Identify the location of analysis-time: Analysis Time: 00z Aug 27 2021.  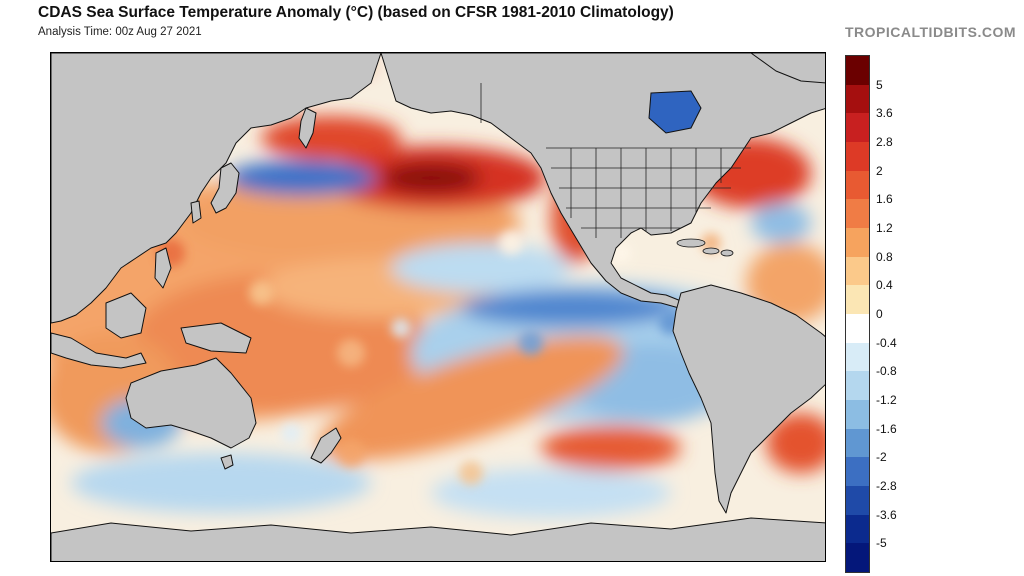
(120, 32).